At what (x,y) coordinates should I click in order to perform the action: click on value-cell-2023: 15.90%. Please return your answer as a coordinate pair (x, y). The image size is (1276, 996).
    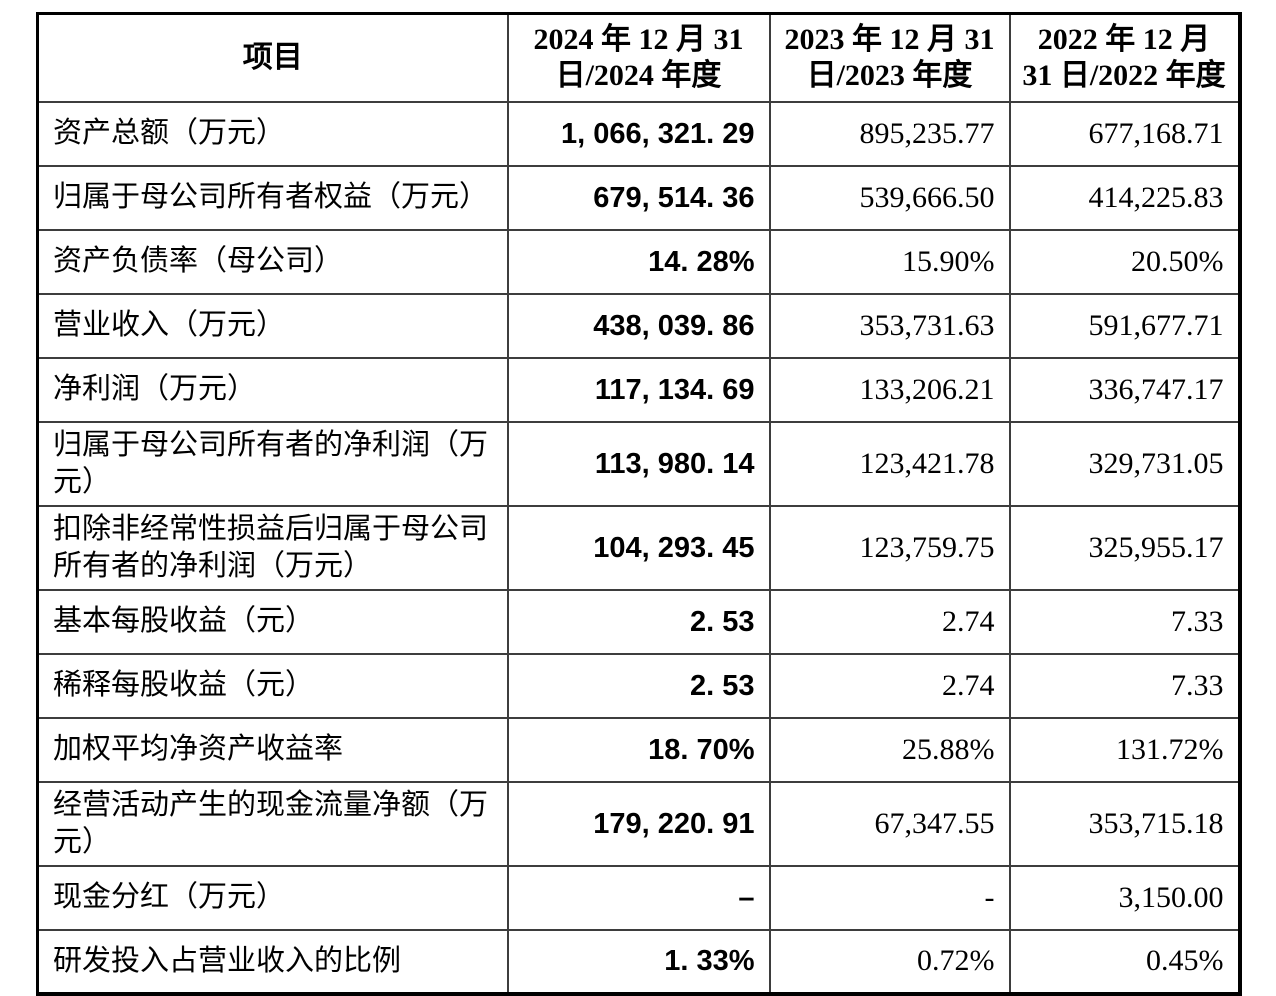
    Looking at the image, I should click on (889, 261).